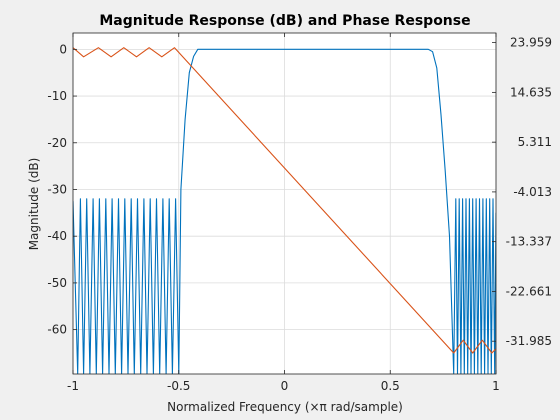  What do you see at coordinates (73, 386) in the screenshot?
I see `x-tick-label: -1` at bounding box center [73, 386].